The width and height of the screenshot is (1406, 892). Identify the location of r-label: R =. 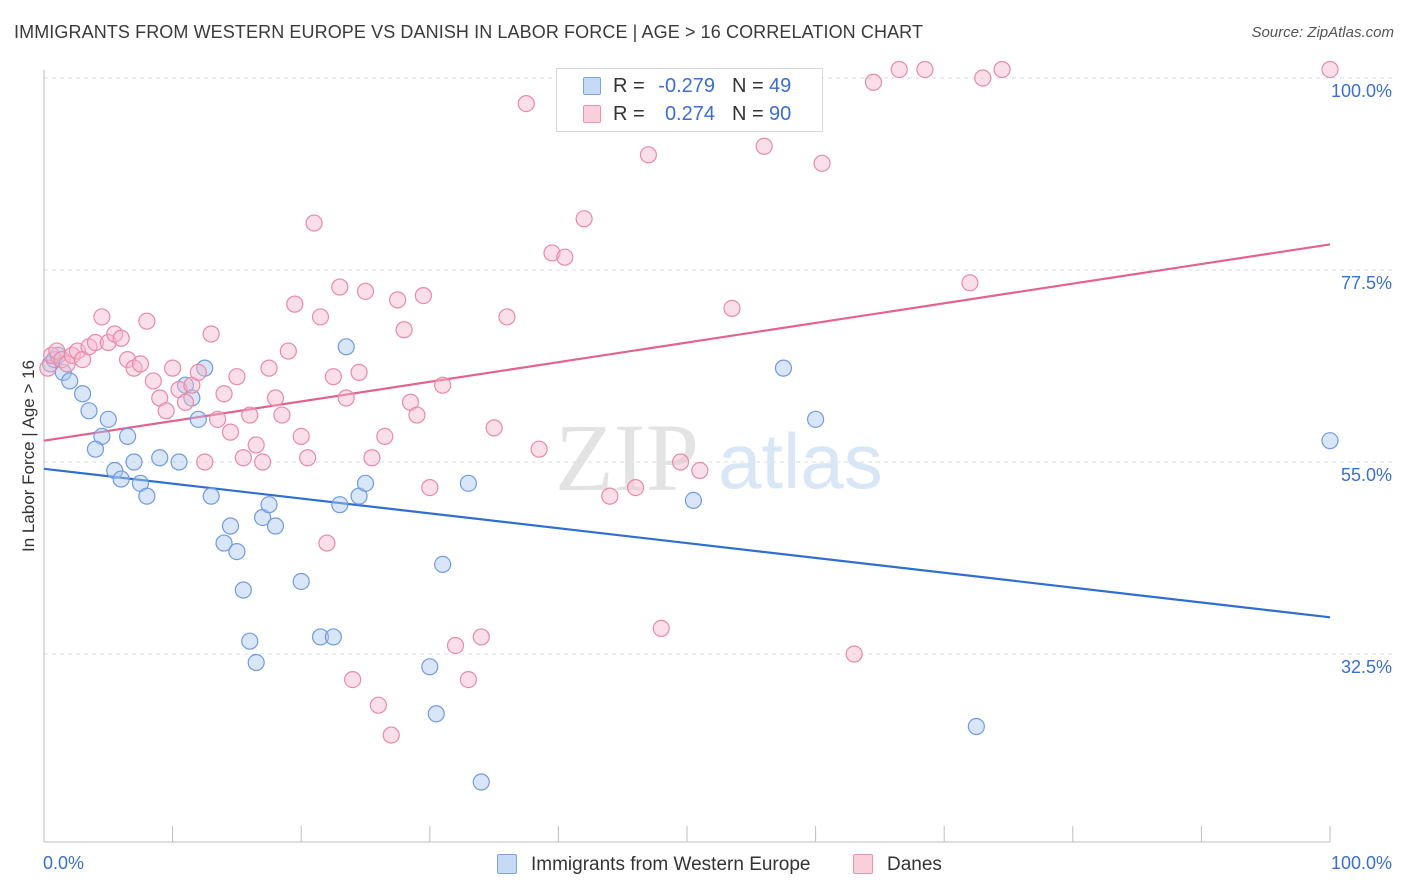
(629, 114).